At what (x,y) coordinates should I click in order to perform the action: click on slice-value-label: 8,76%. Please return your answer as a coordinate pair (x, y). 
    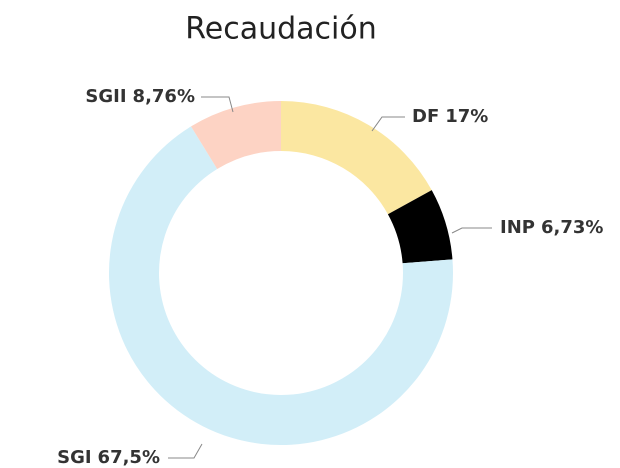
    Looking at the image, I should click on (164, 96).